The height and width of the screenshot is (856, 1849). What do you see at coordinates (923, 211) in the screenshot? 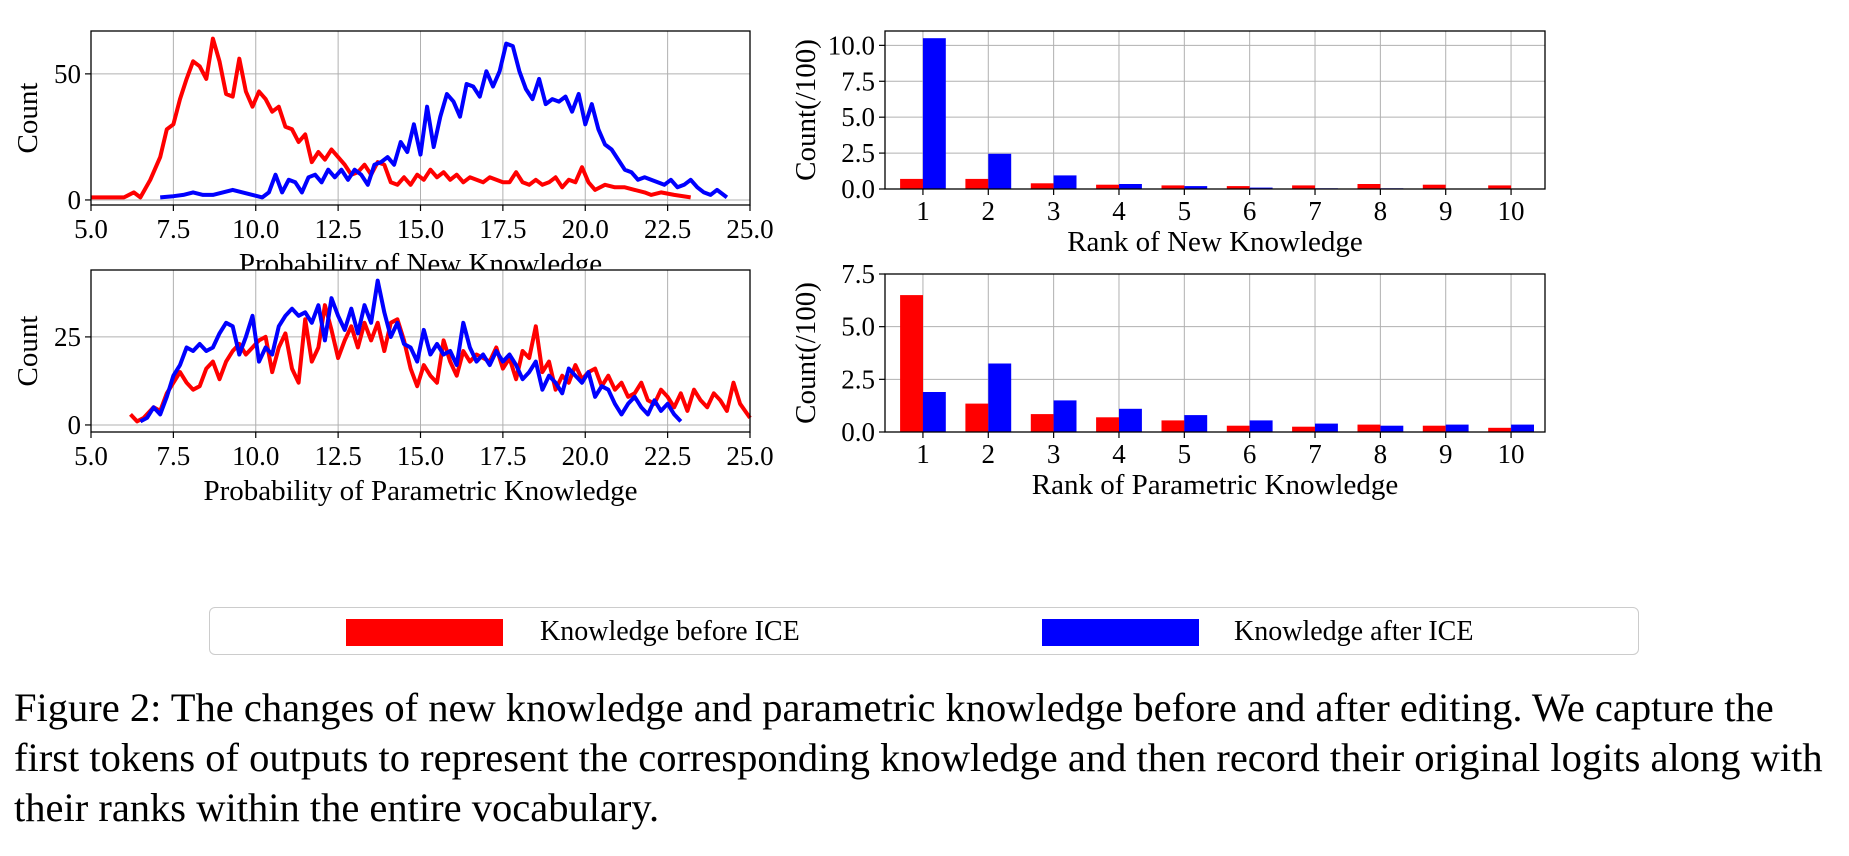
I see `x-tick-label: 1` at bounding box center [923, 211].